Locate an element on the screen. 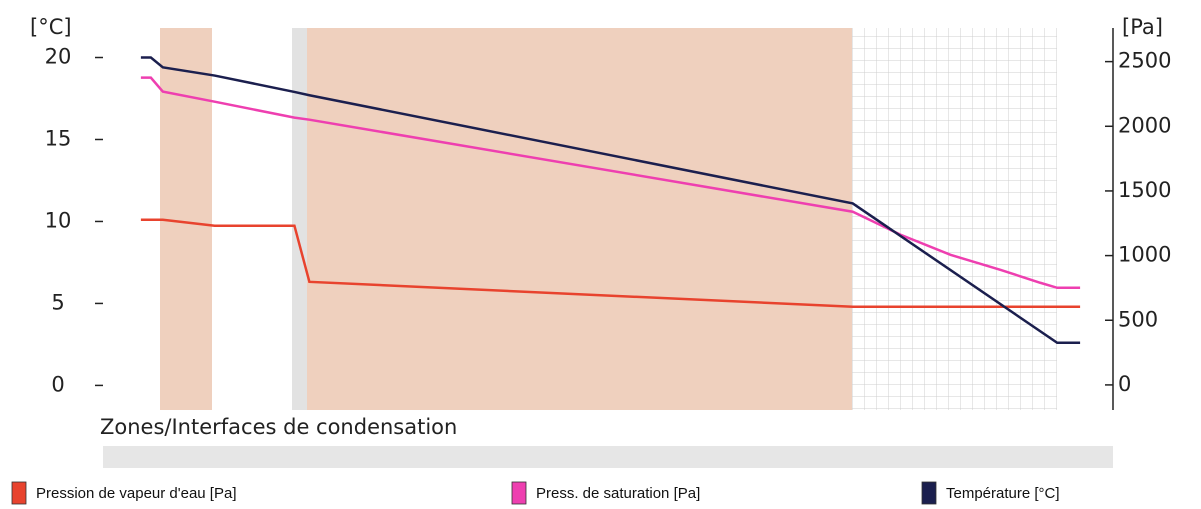 The height and width of the screenshot is (509, 1201). y-tick-label: 5 is located at coordinates (57, 302).